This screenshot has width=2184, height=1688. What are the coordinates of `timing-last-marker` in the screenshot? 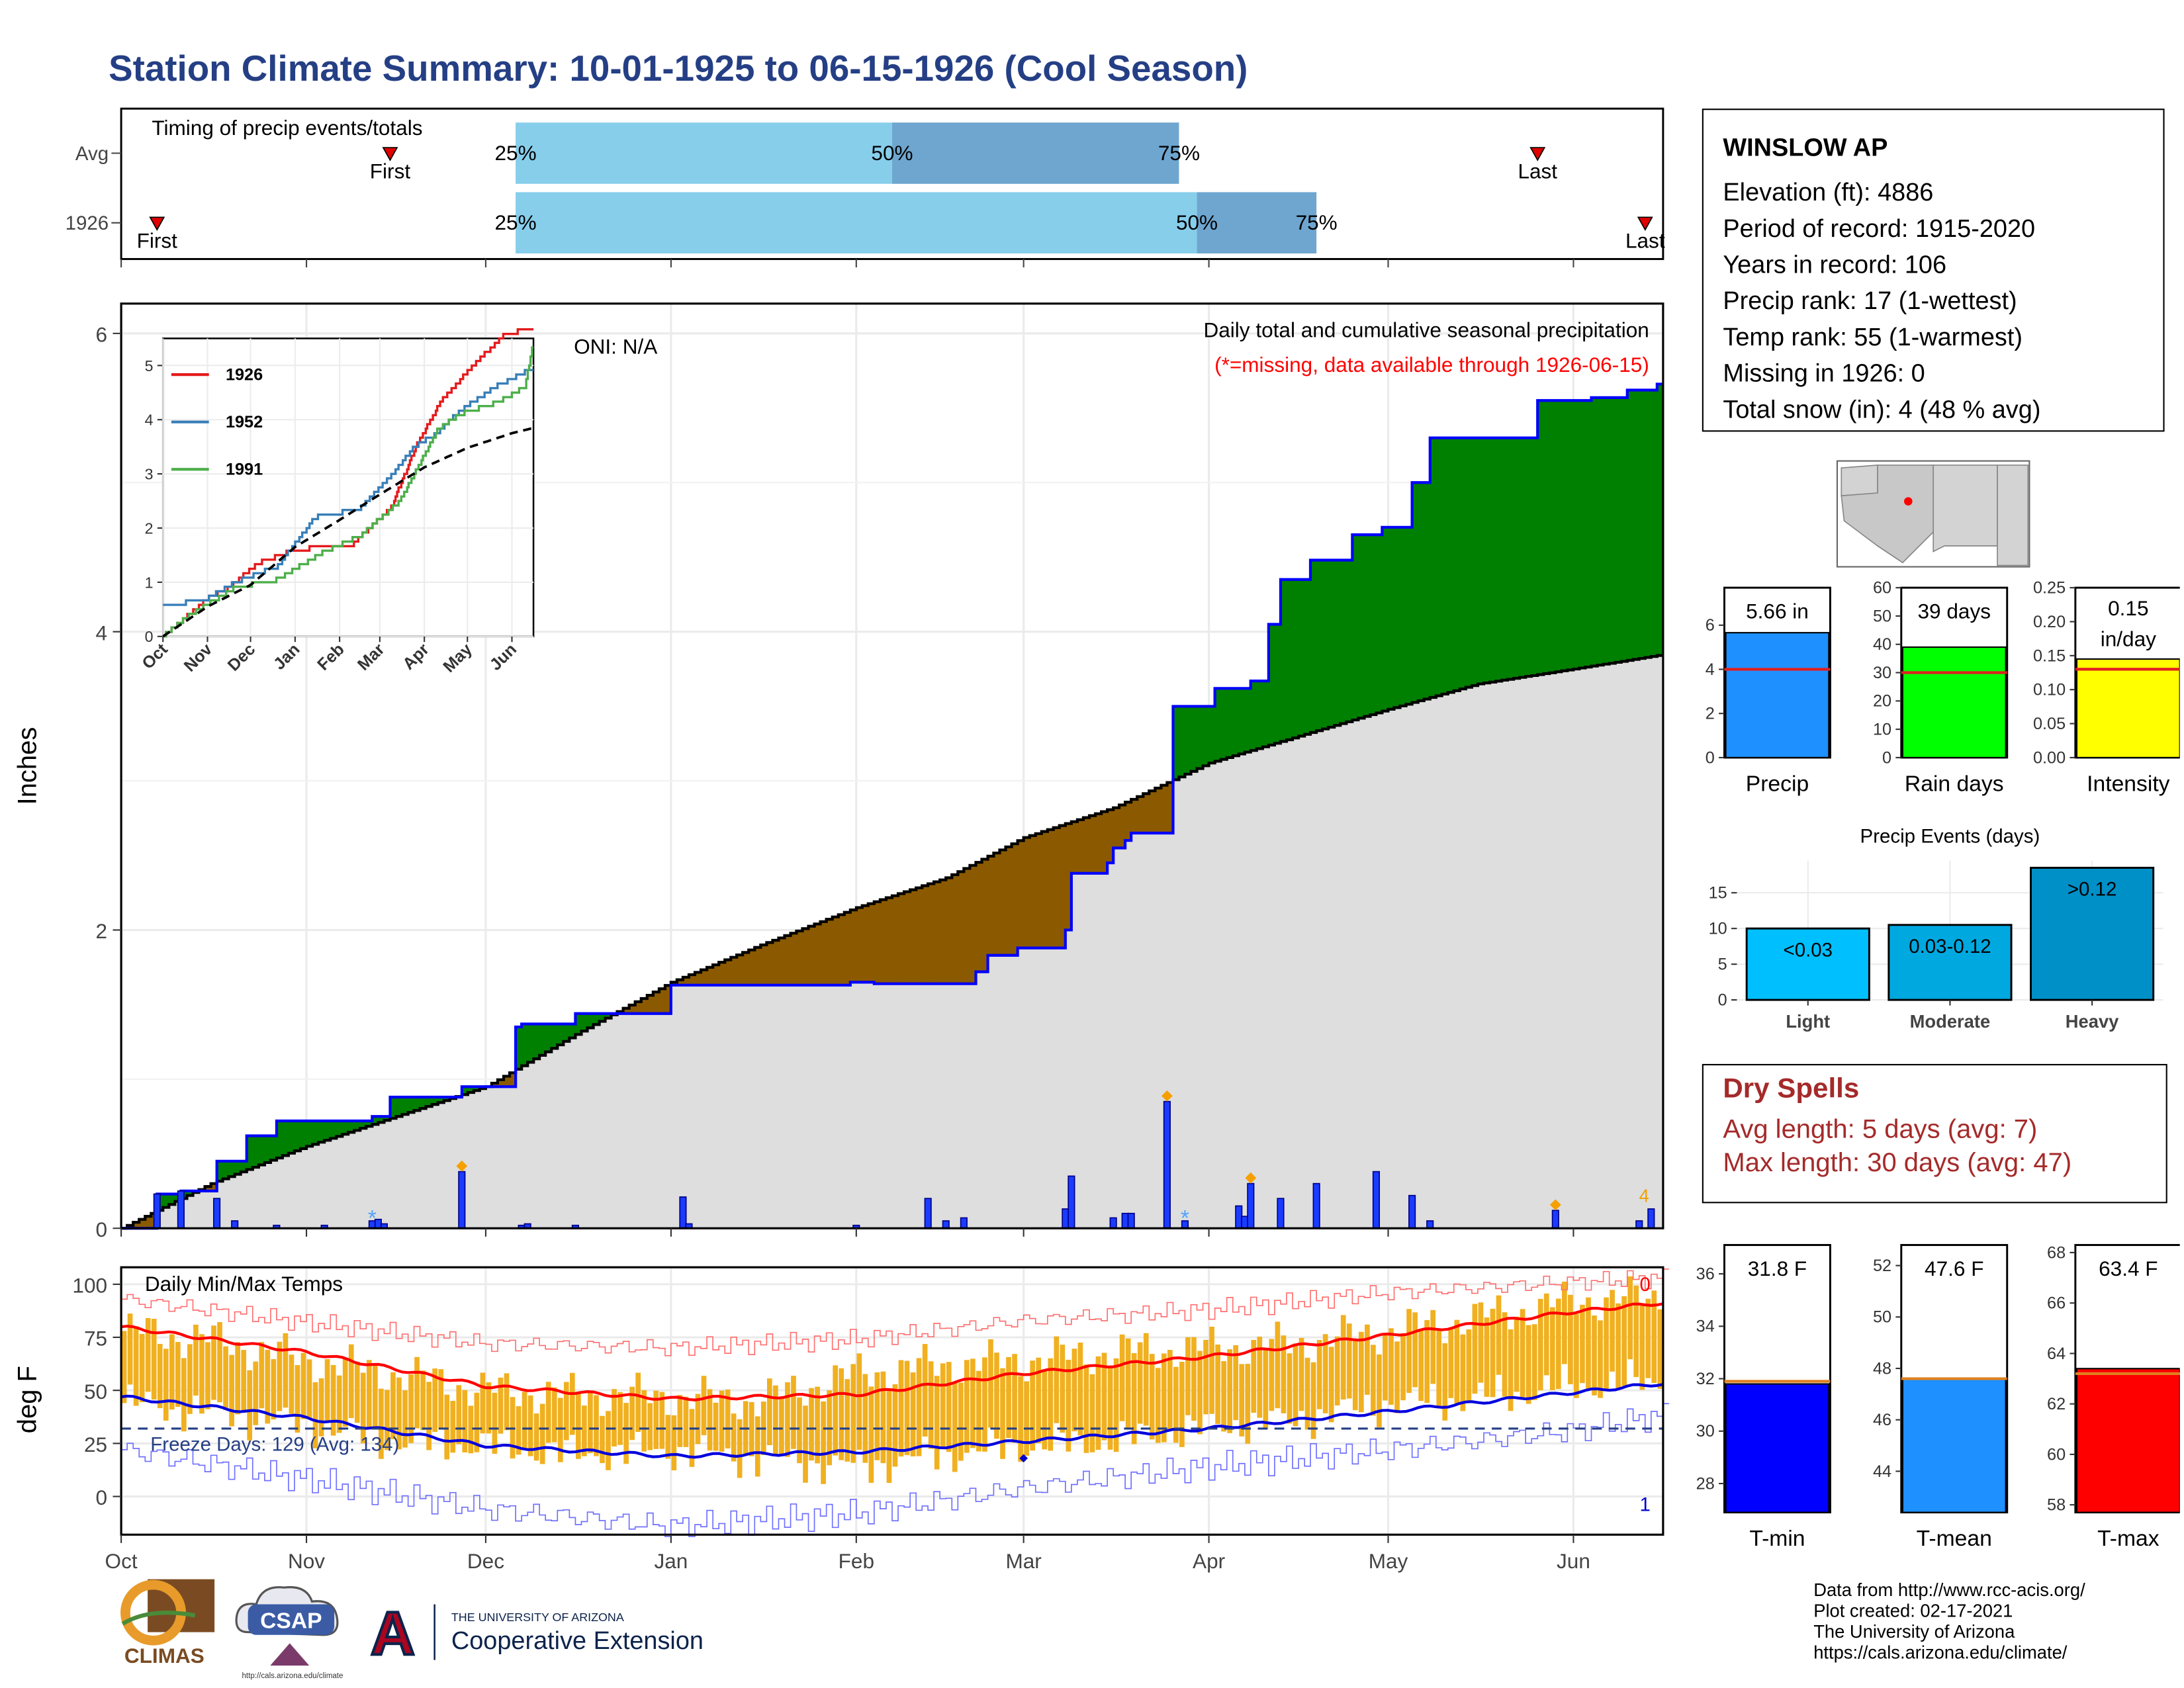 It's located at (1645, 223).